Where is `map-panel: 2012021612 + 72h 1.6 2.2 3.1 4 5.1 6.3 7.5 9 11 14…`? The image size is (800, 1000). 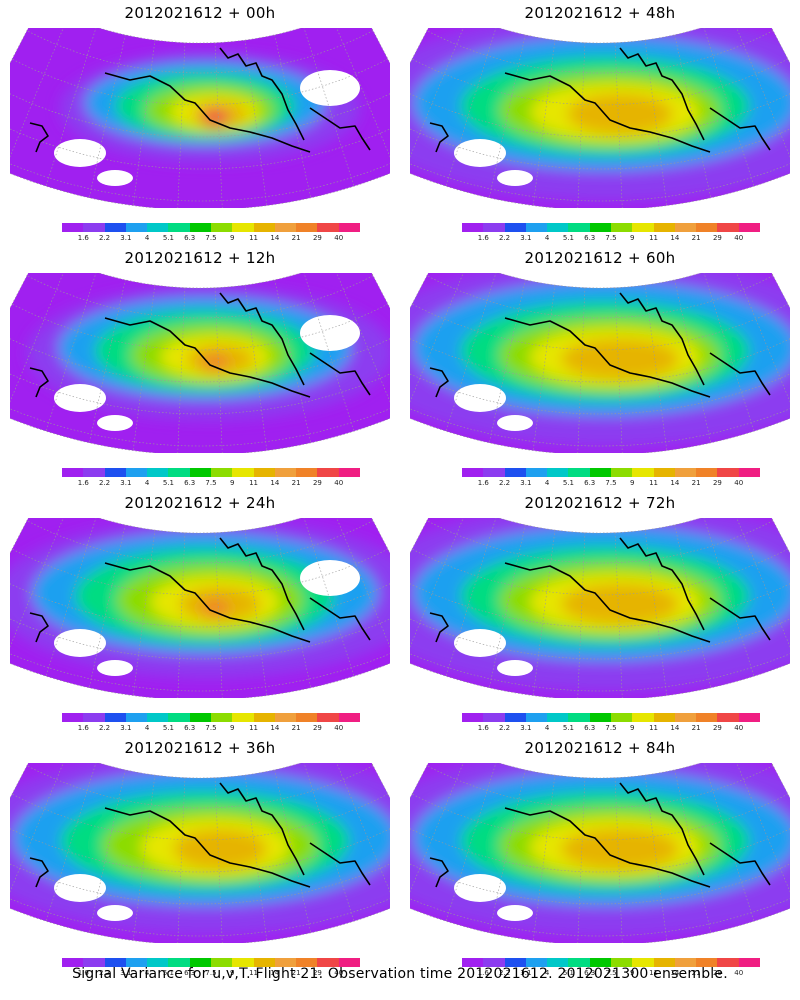 map-panel: 2012021612 + 72h 1.6 2.2 3.1 4 5.1 6.3 7.5 9 11 14… is located at coordinates (600, 612).